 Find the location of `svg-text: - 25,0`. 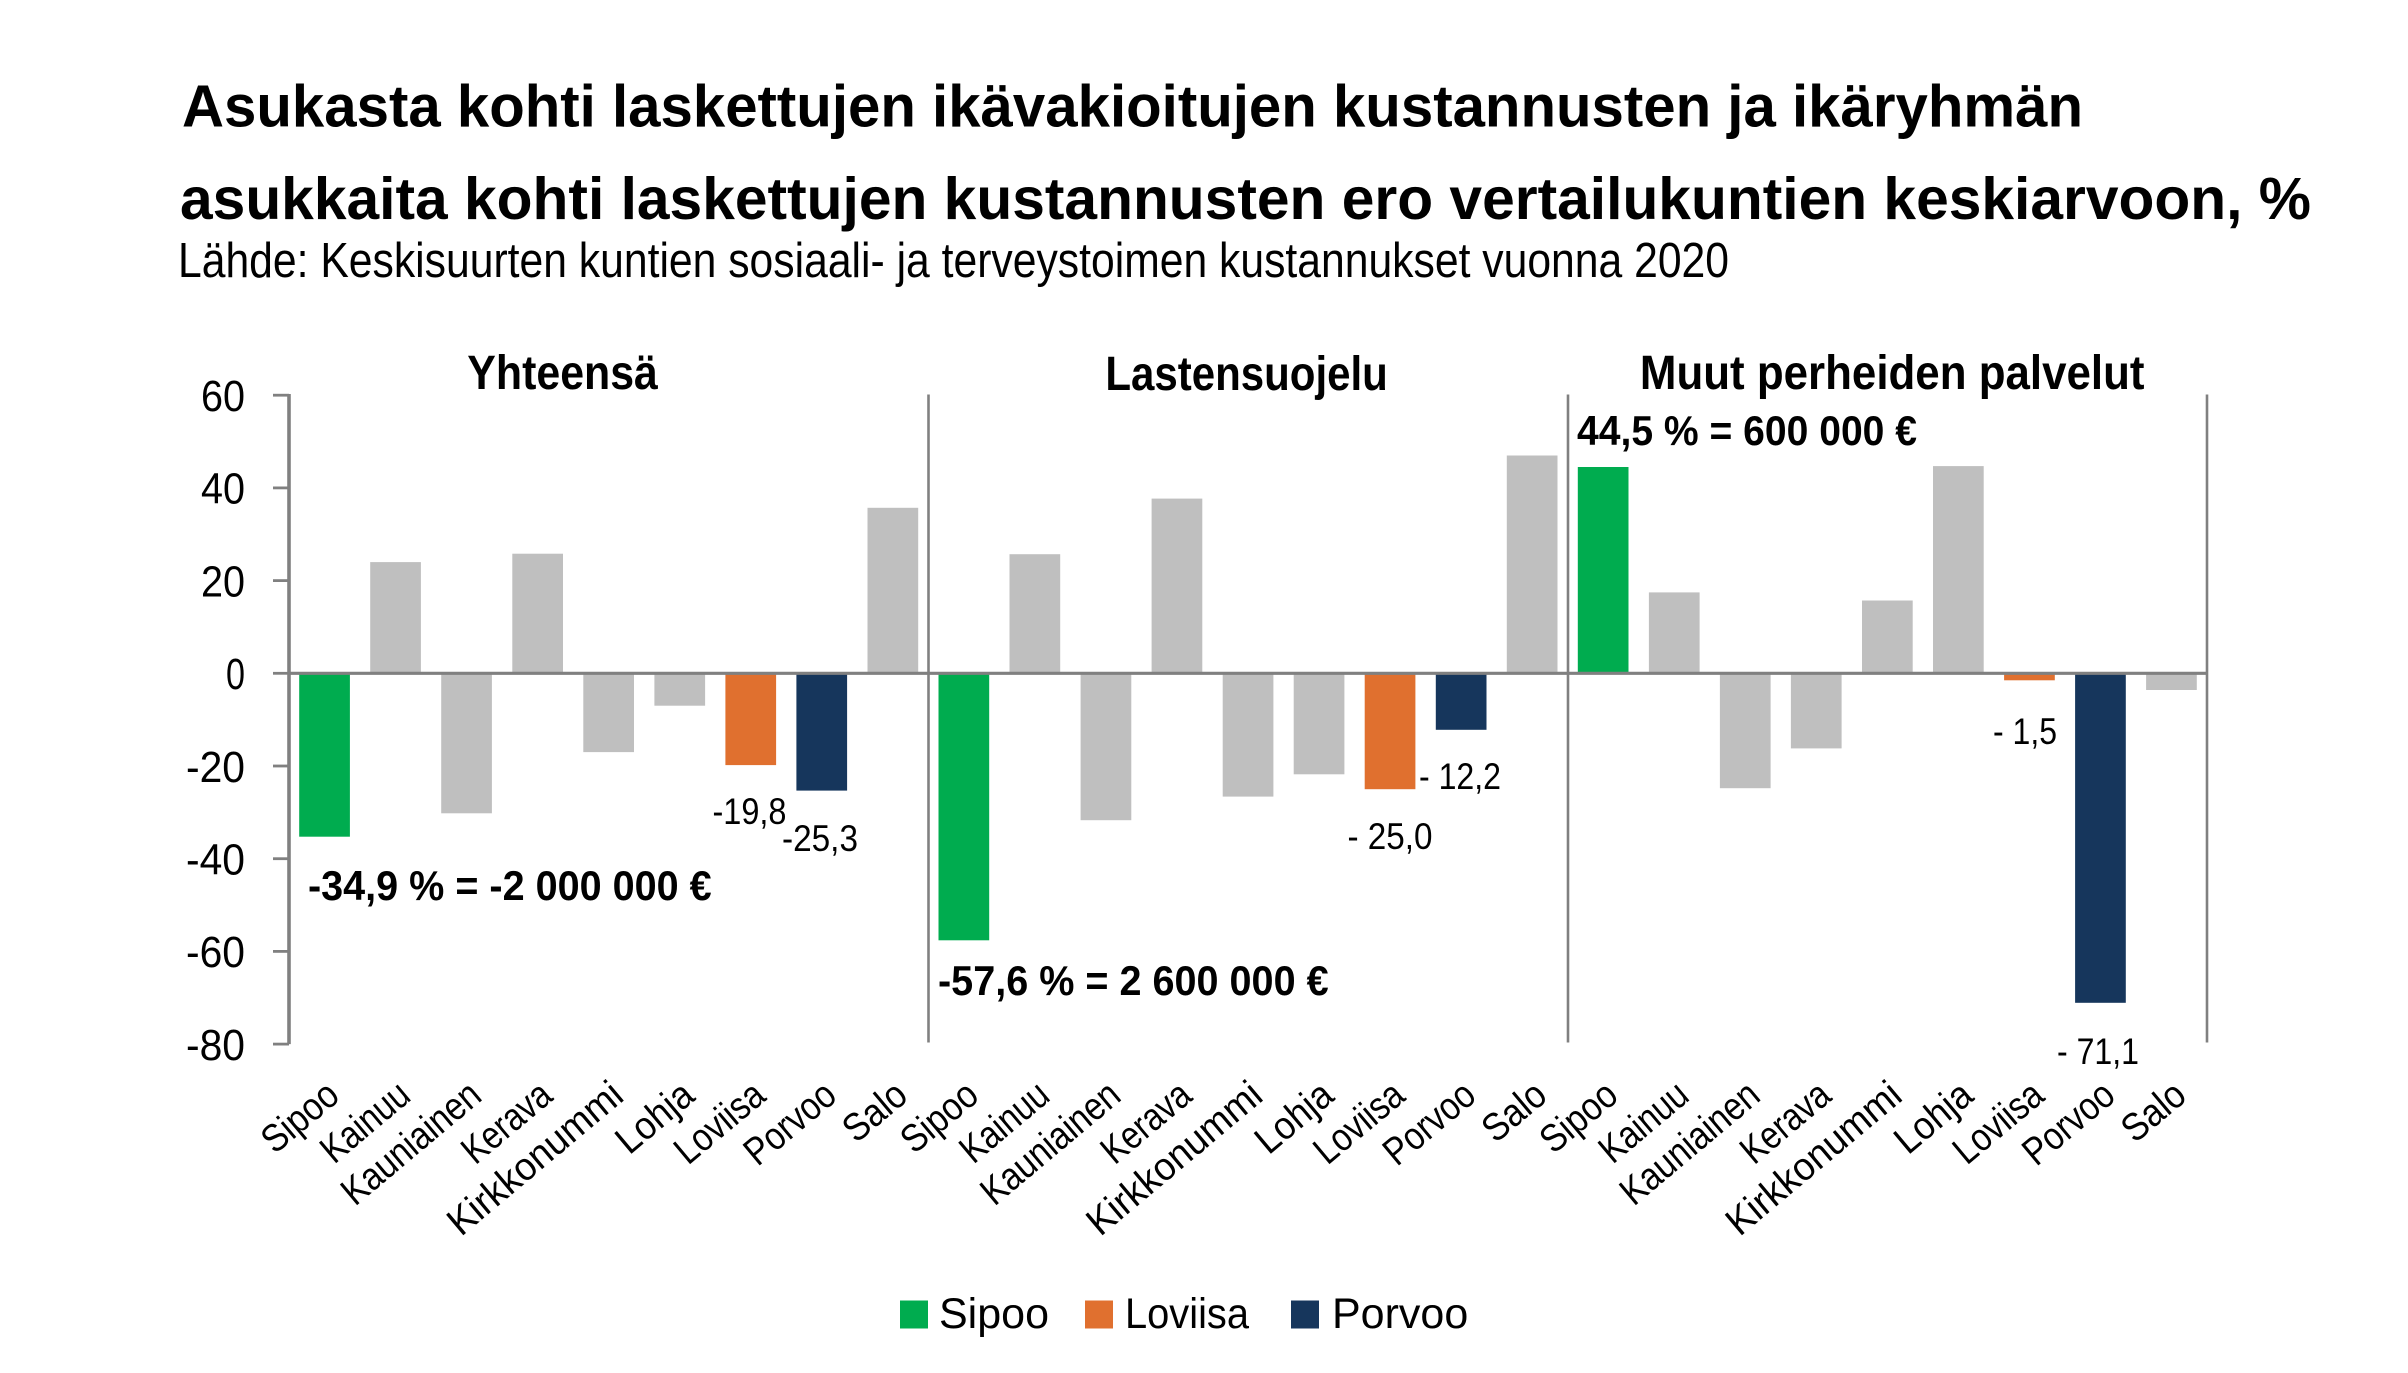

svg-text: - 25,0 is located at coordinates (1390, 836).